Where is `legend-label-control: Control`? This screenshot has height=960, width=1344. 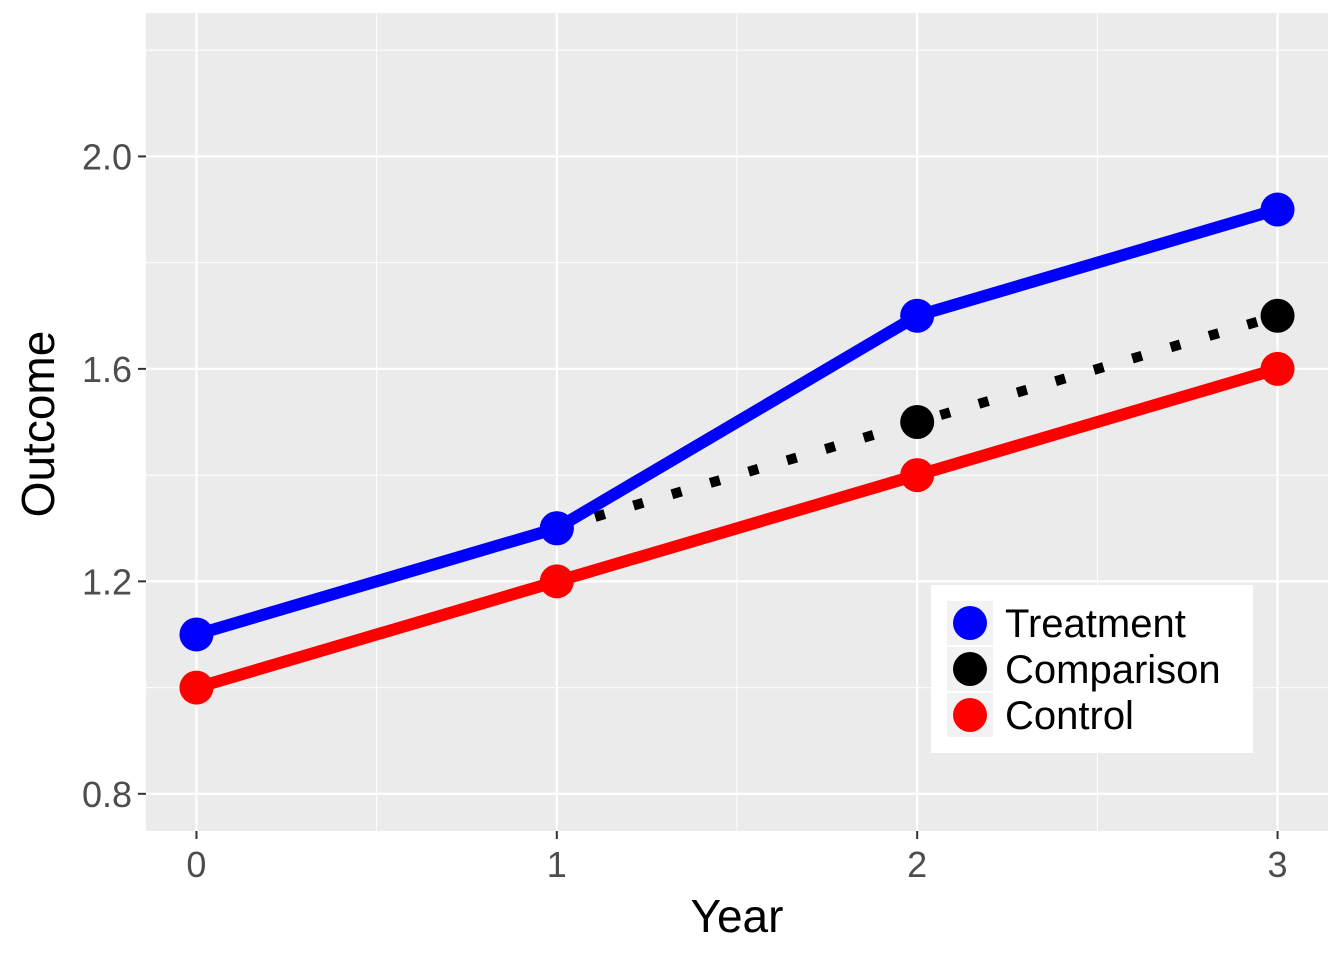 legend-label-control: Control is located at coordinates (1069, 716).